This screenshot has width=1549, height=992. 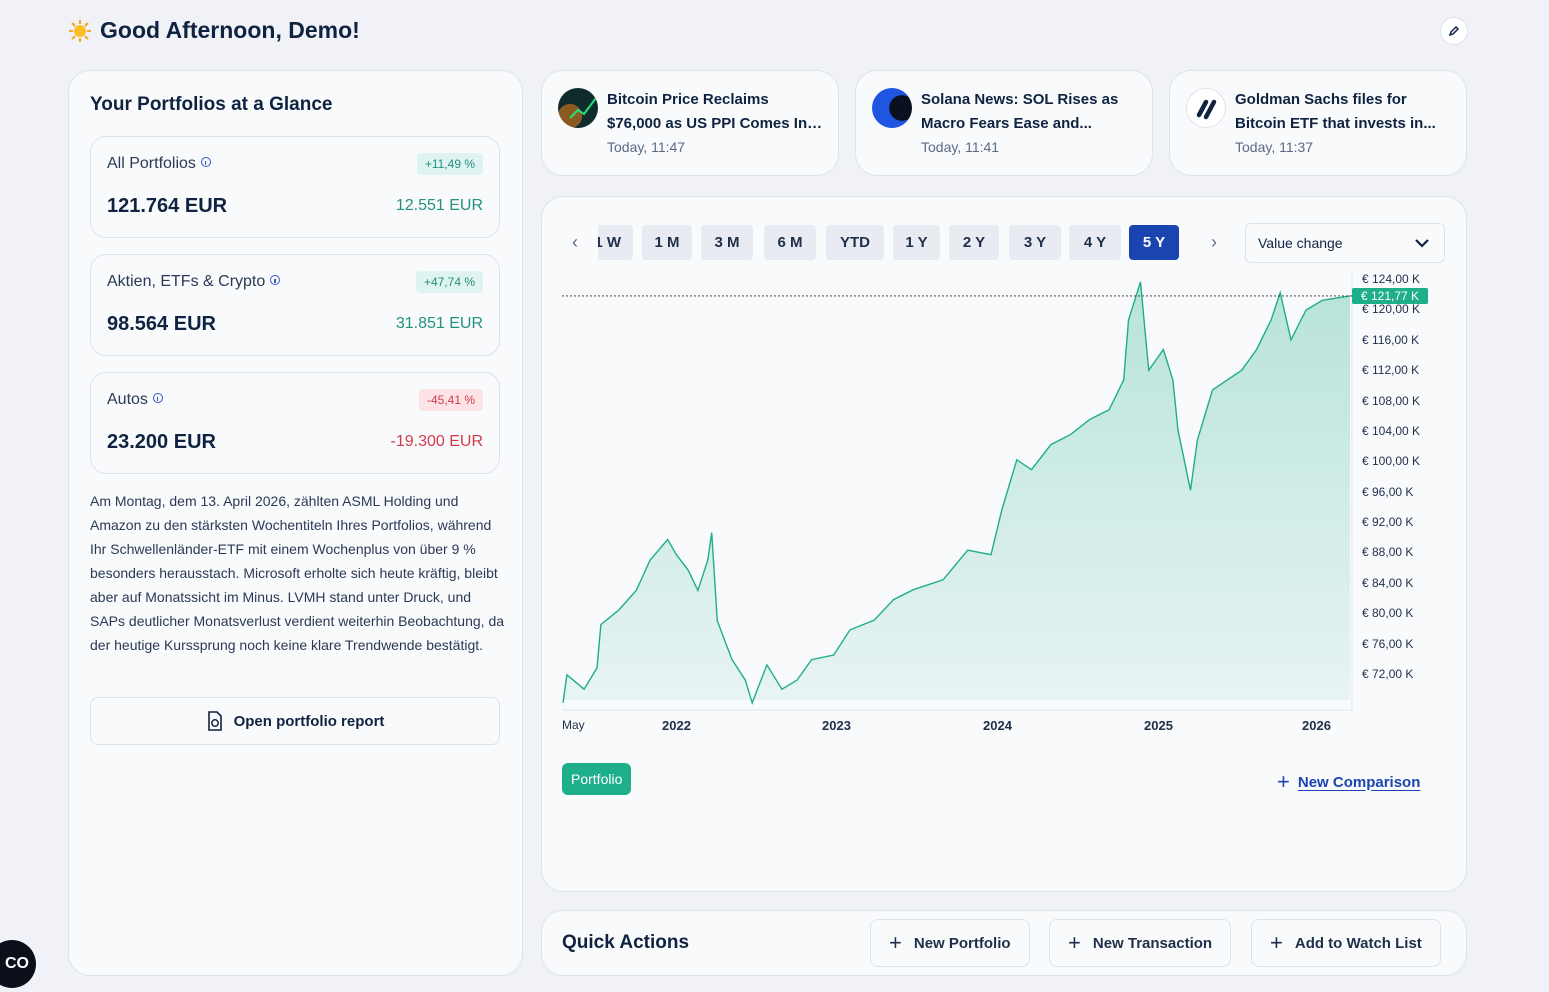 What do you see at coordinates (1388, 613) in the screenshot?
I see `y-tick-label: € 80,00 K` at bounding box center [1388, 613].